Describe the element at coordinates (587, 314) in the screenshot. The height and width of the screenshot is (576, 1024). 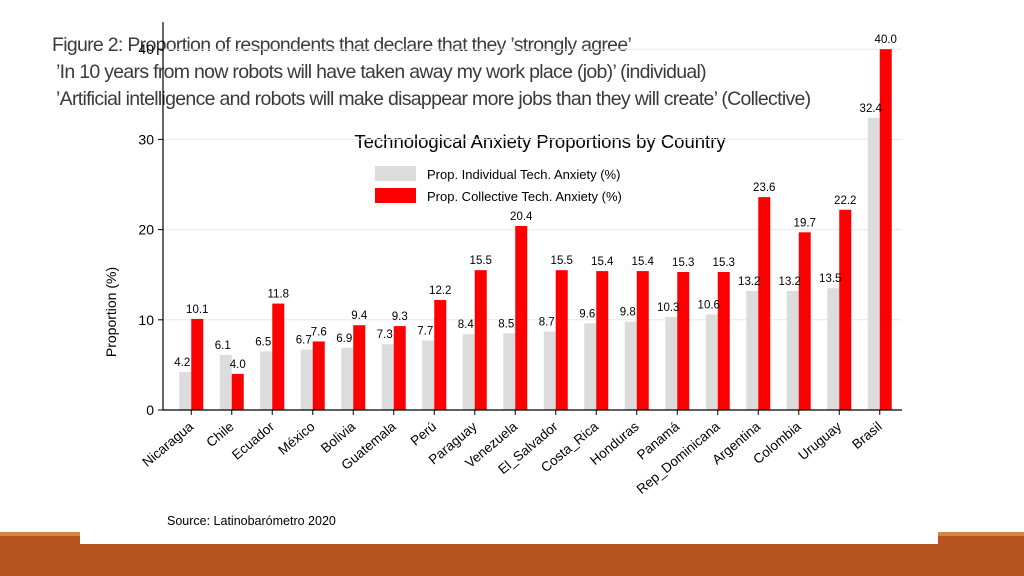
I see `data-label-individual: 9.6` at that location.